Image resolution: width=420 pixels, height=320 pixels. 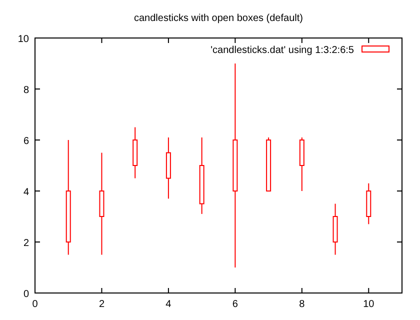 I want to click on chart-title: candlesticks with open boxes (default), so click(x=218, y=18).